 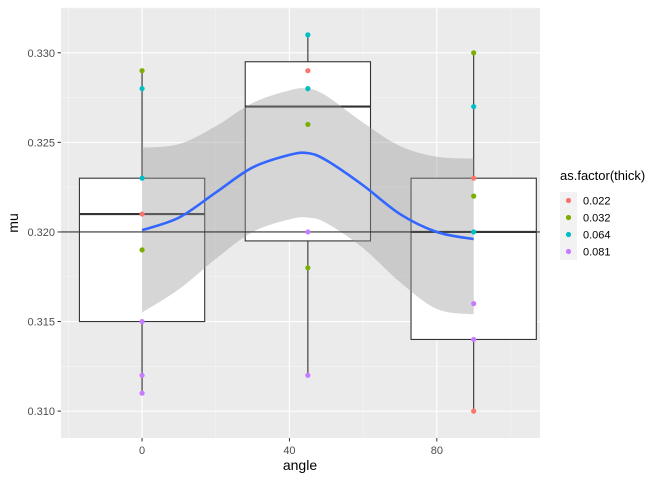 I want to click on y-tick-label: 0.330, so click(x=41, y=54).